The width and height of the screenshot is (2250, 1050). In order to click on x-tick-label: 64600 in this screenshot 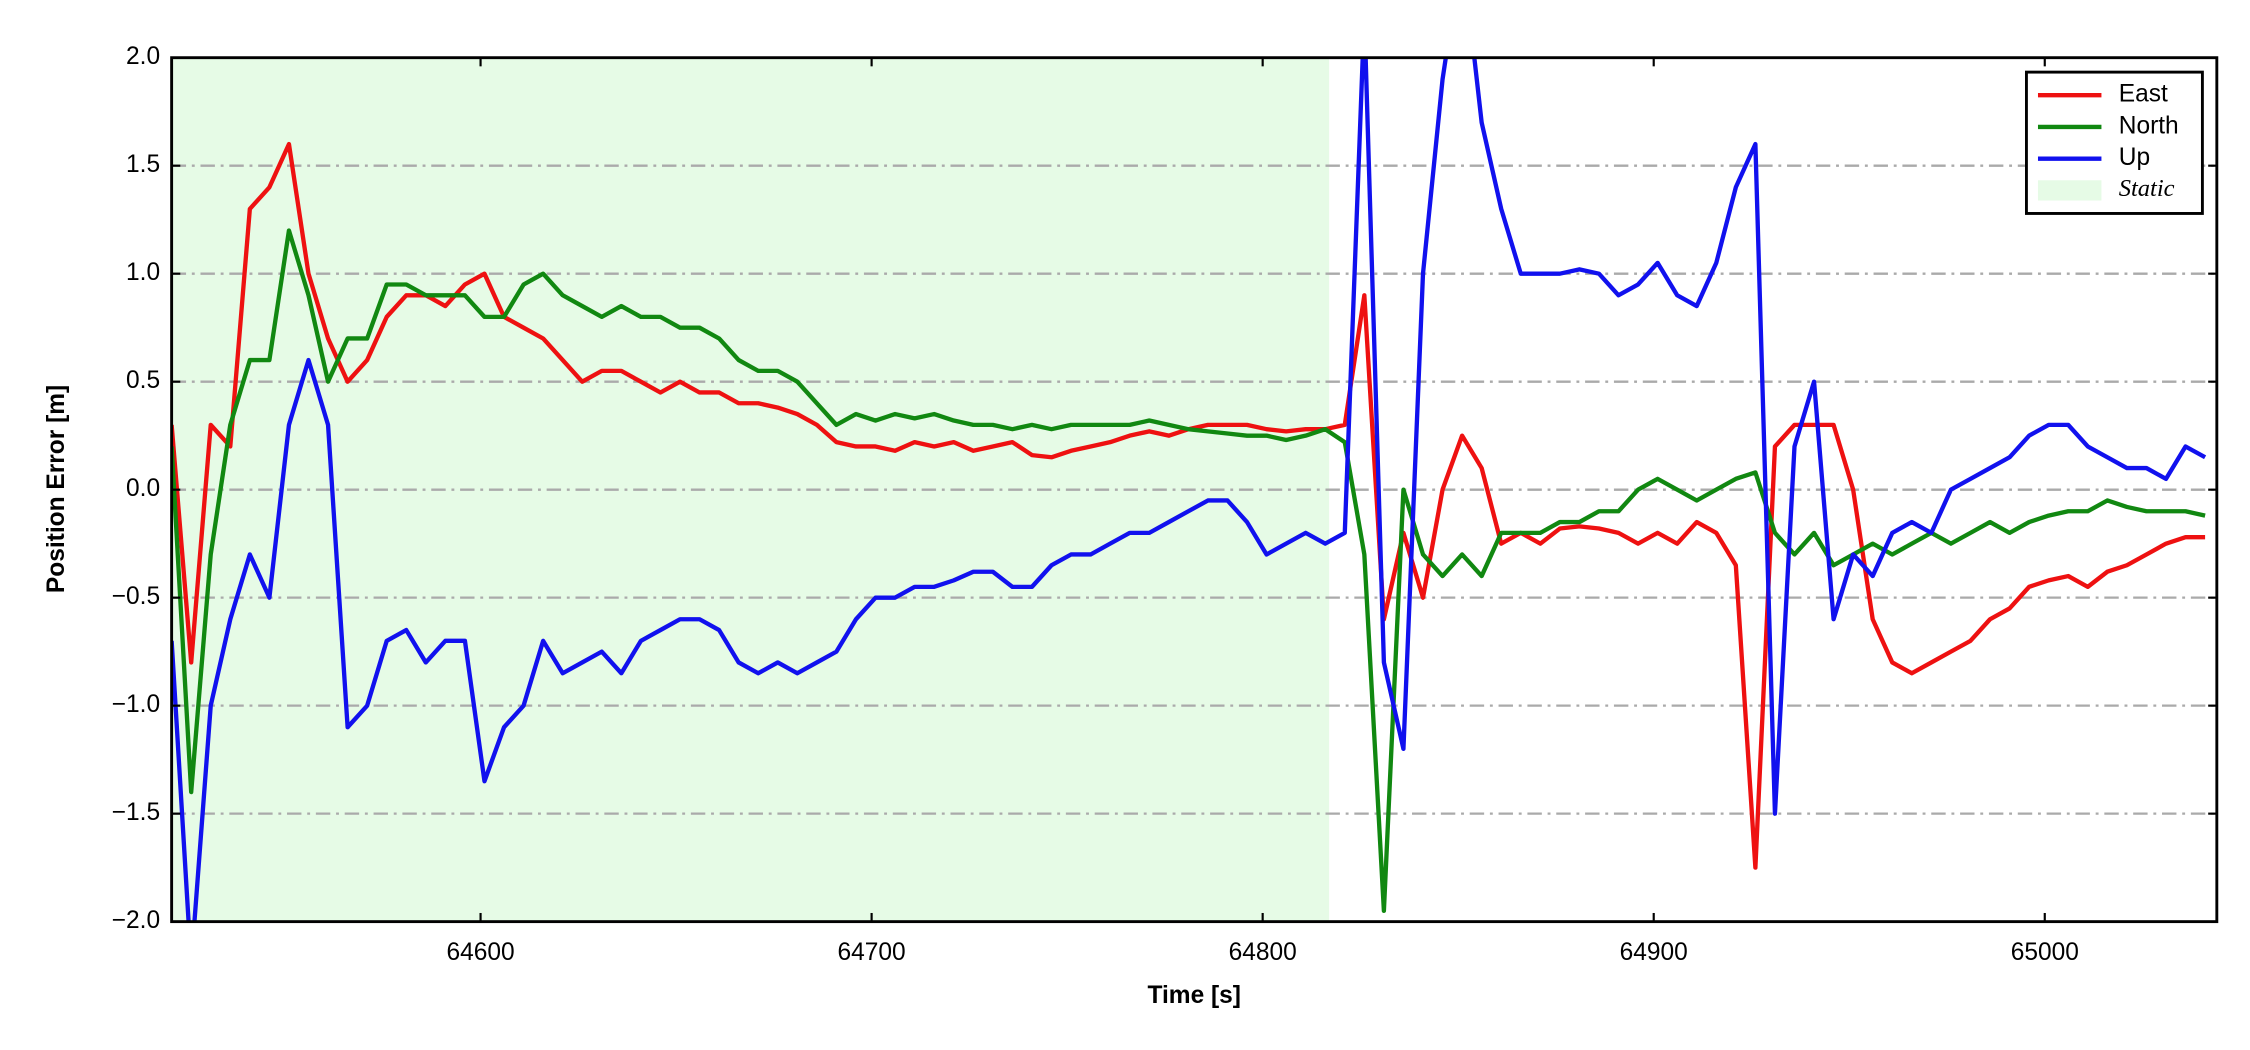, I will do `click(480, 952)`.